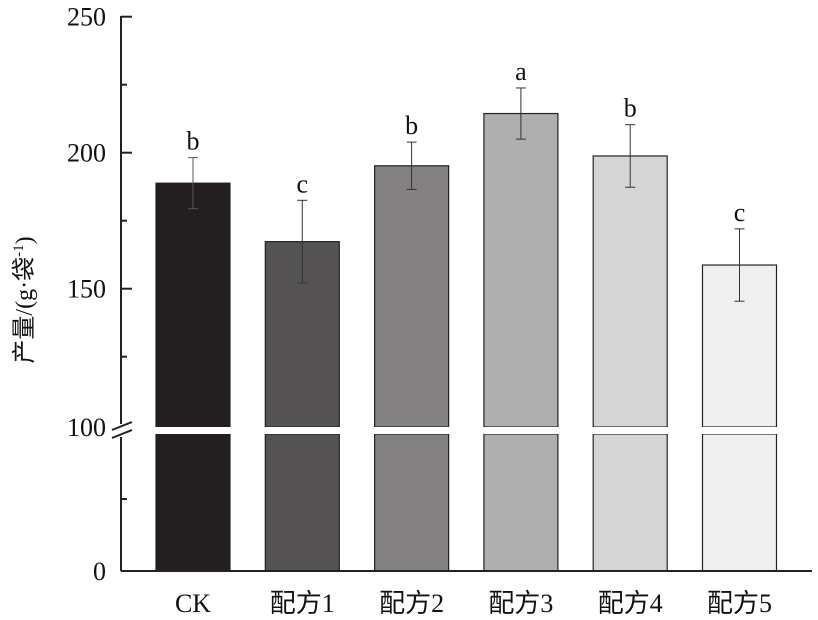 This screenshot has height=620, width=818. What do you see at coordinates (24, 299) in the screenshot?
I see `y-axis-label: 产量/(g·袋-1)` at bounding box center [24, 299].